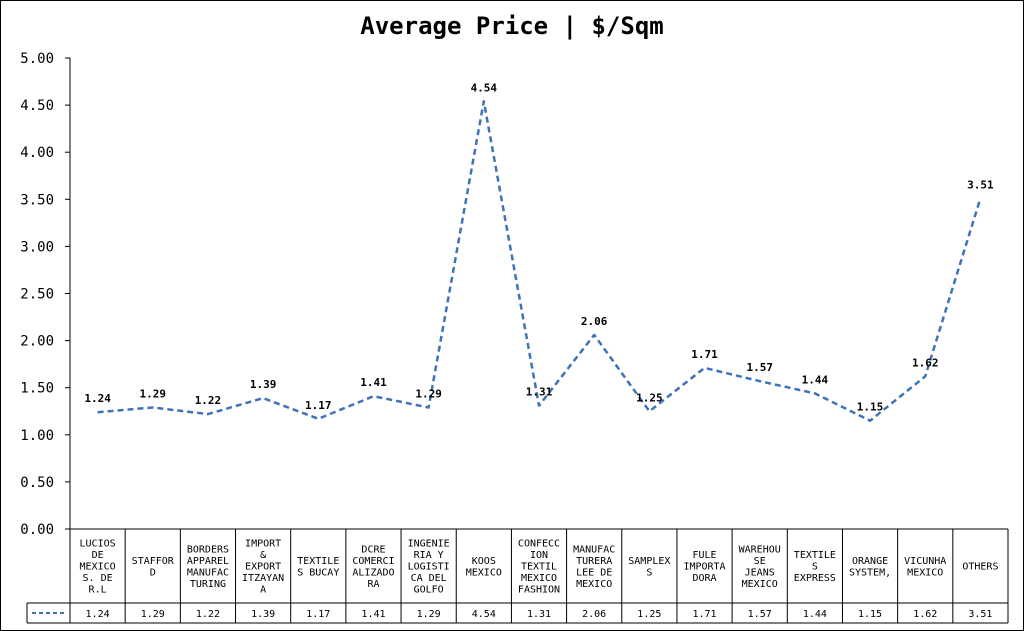  I want to click on data-label: 1.44, so click(815, 379).